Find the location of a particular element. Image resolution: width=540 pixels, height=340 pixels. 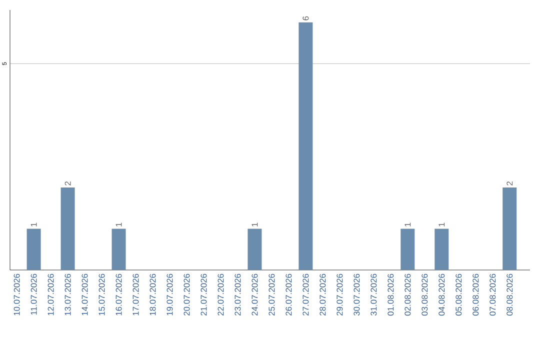

x-tick-label: 10.07.2026 is located at coordinates (17, 295).